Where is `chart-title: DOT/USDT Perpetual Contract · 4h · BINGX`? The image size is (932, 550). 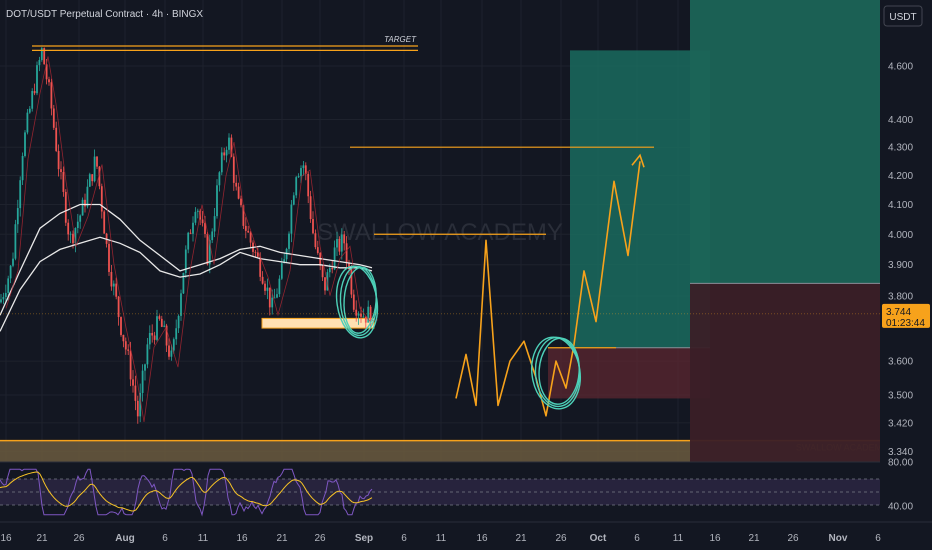
chart-title: DOT/USDT Perpetual Contract · 4h · BINGX is located at coordinates (104, 14).